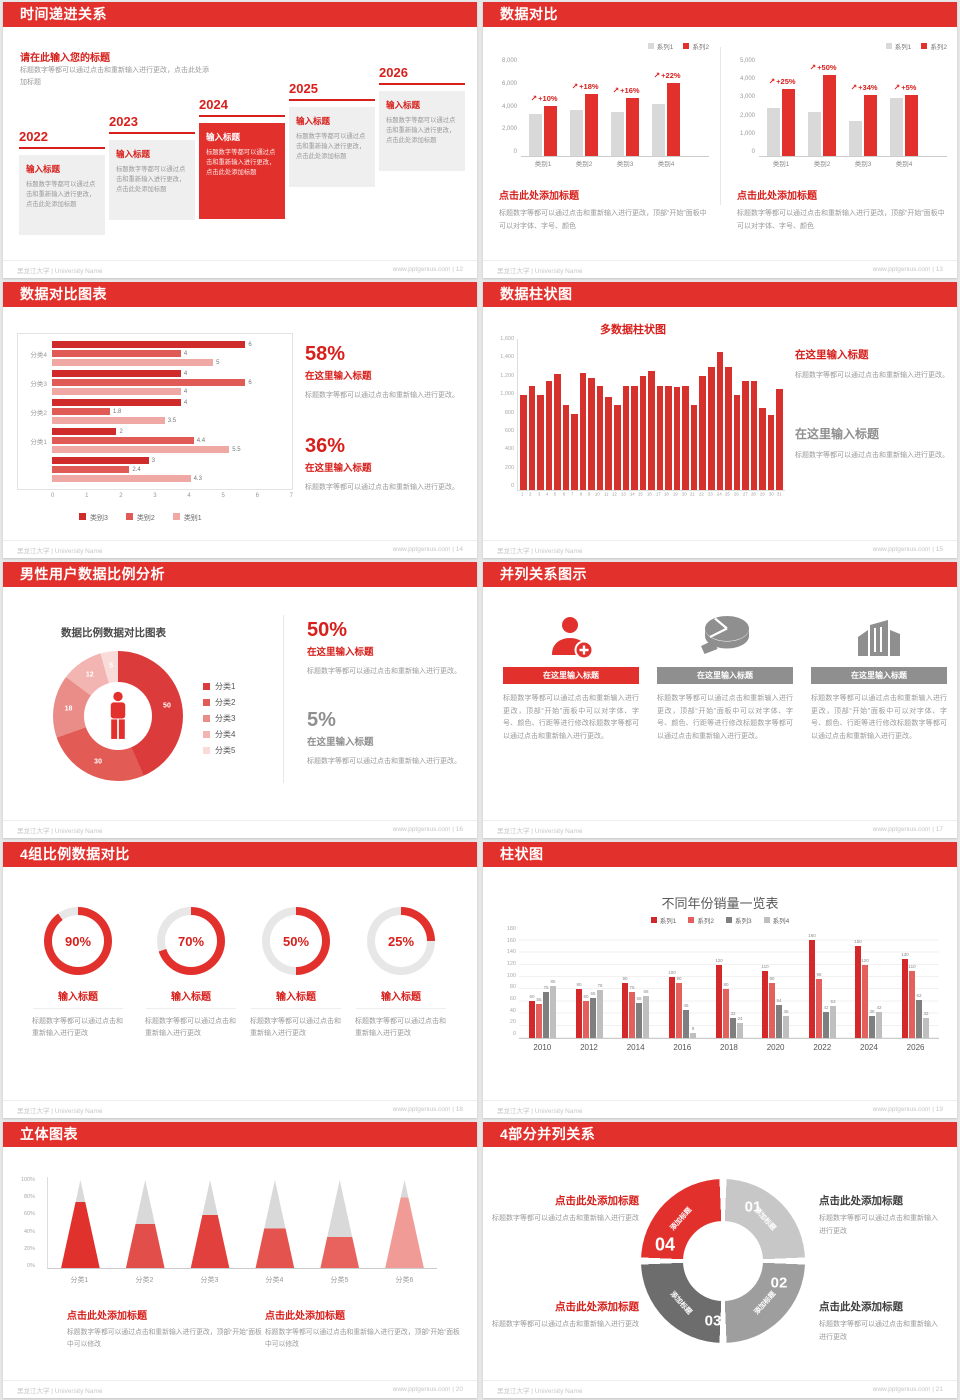  Describe the element at coordinates (597, 495) in the screenshot. I see `x-tick-label: 10` at that location.